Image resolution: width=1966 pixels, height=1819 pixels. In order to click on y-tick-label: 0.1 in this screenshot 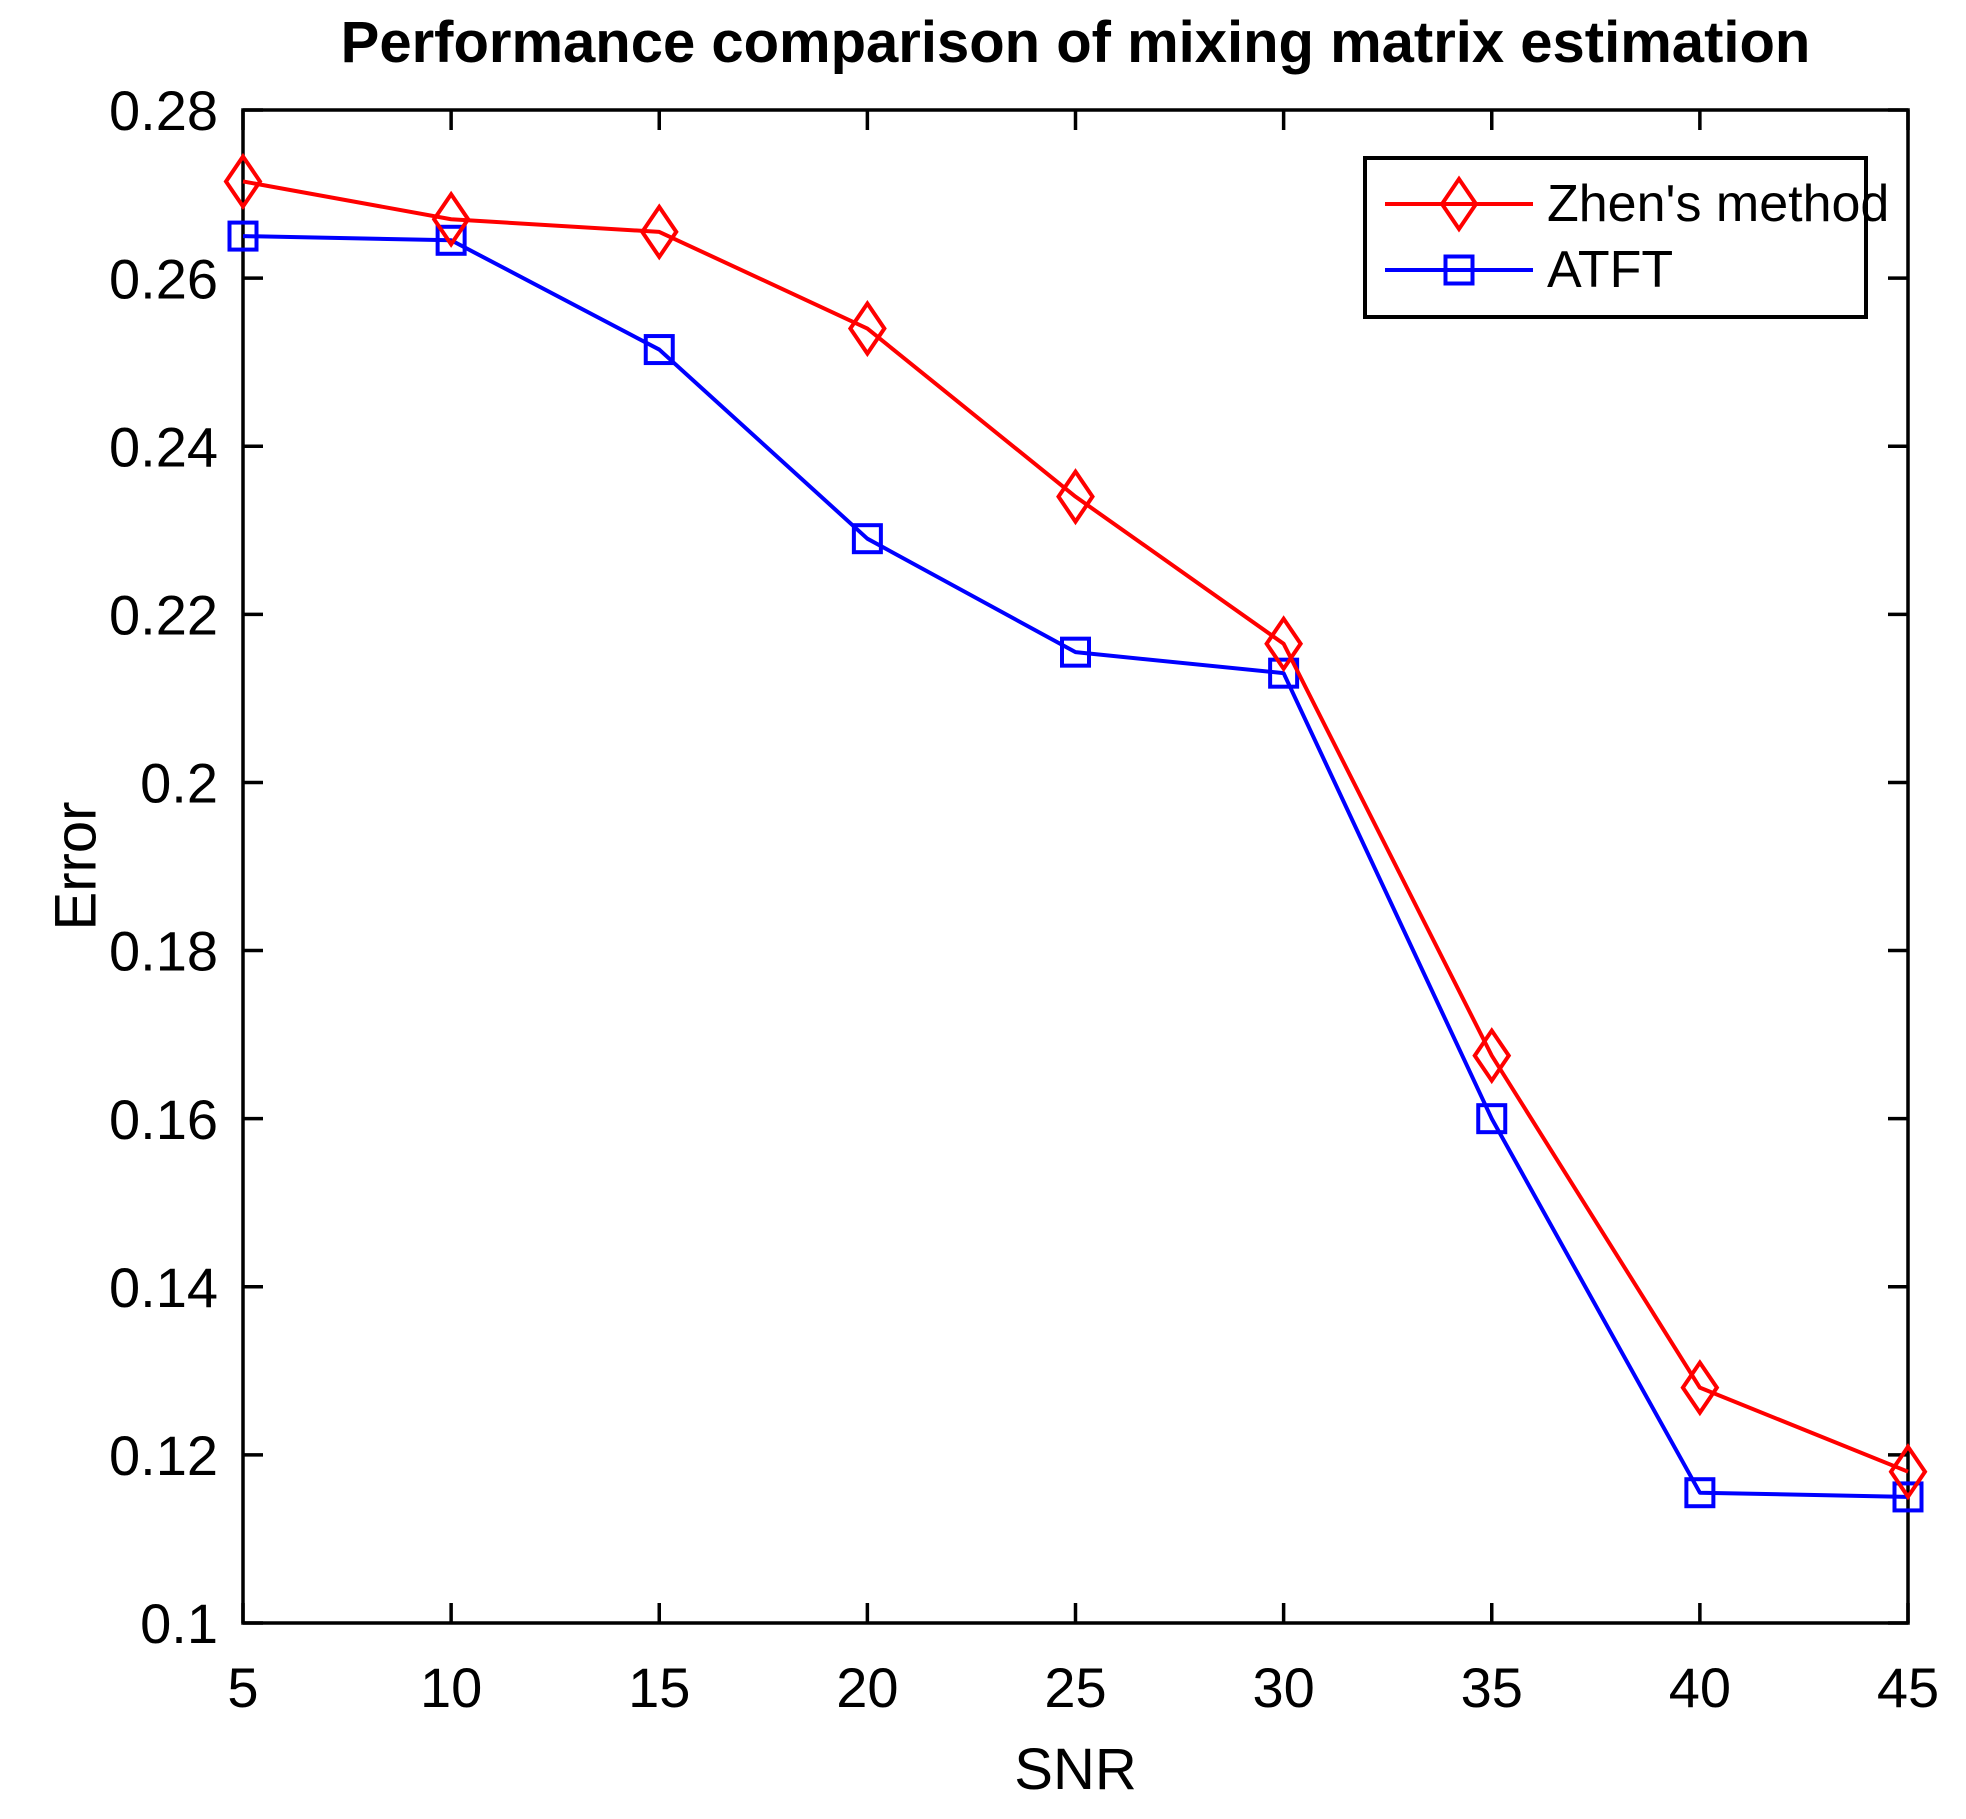, I will do `click(179, 1623)`.